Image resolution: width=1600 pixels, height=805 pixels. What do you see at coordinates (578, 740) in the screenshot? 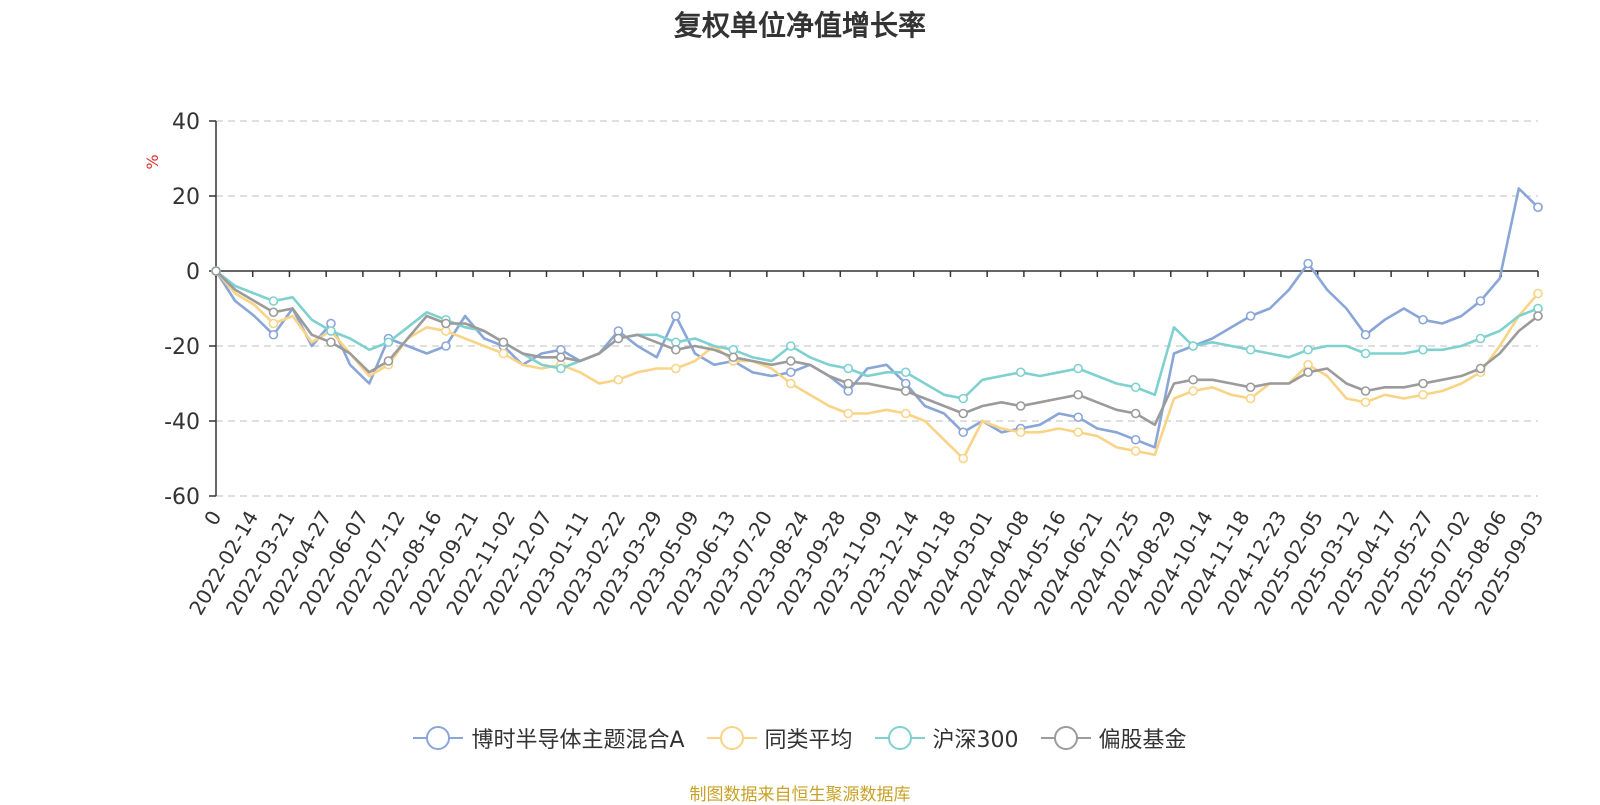
I see `legend-label: 博时半导体主题混合A` at bounding box center [578, 740].